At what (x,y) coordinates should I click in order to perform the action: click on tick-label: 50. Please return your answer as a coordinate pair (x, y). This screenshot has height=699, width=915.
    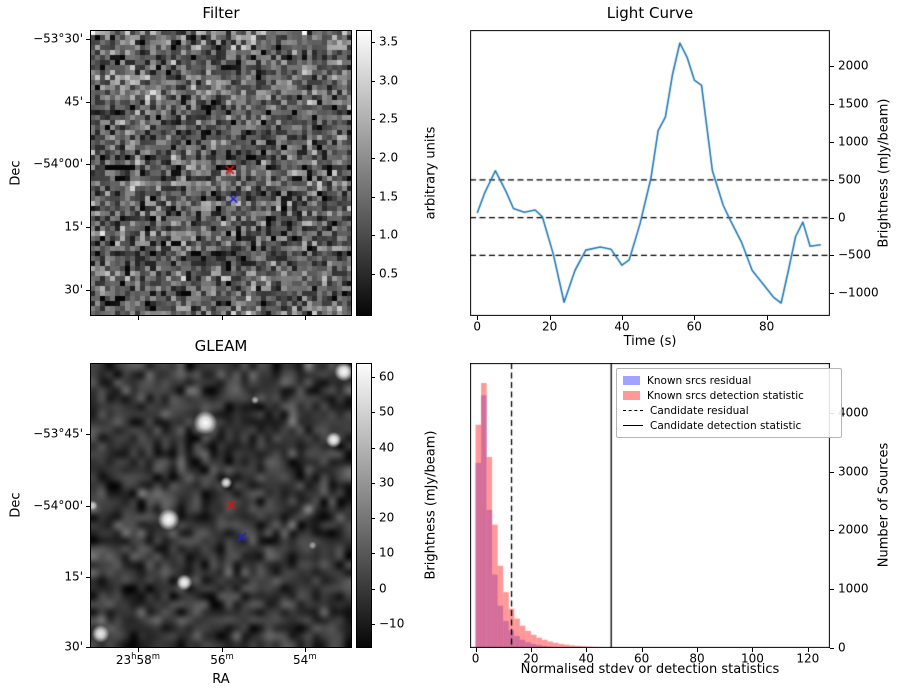
    Looking at the image, I should click on (387, 411).